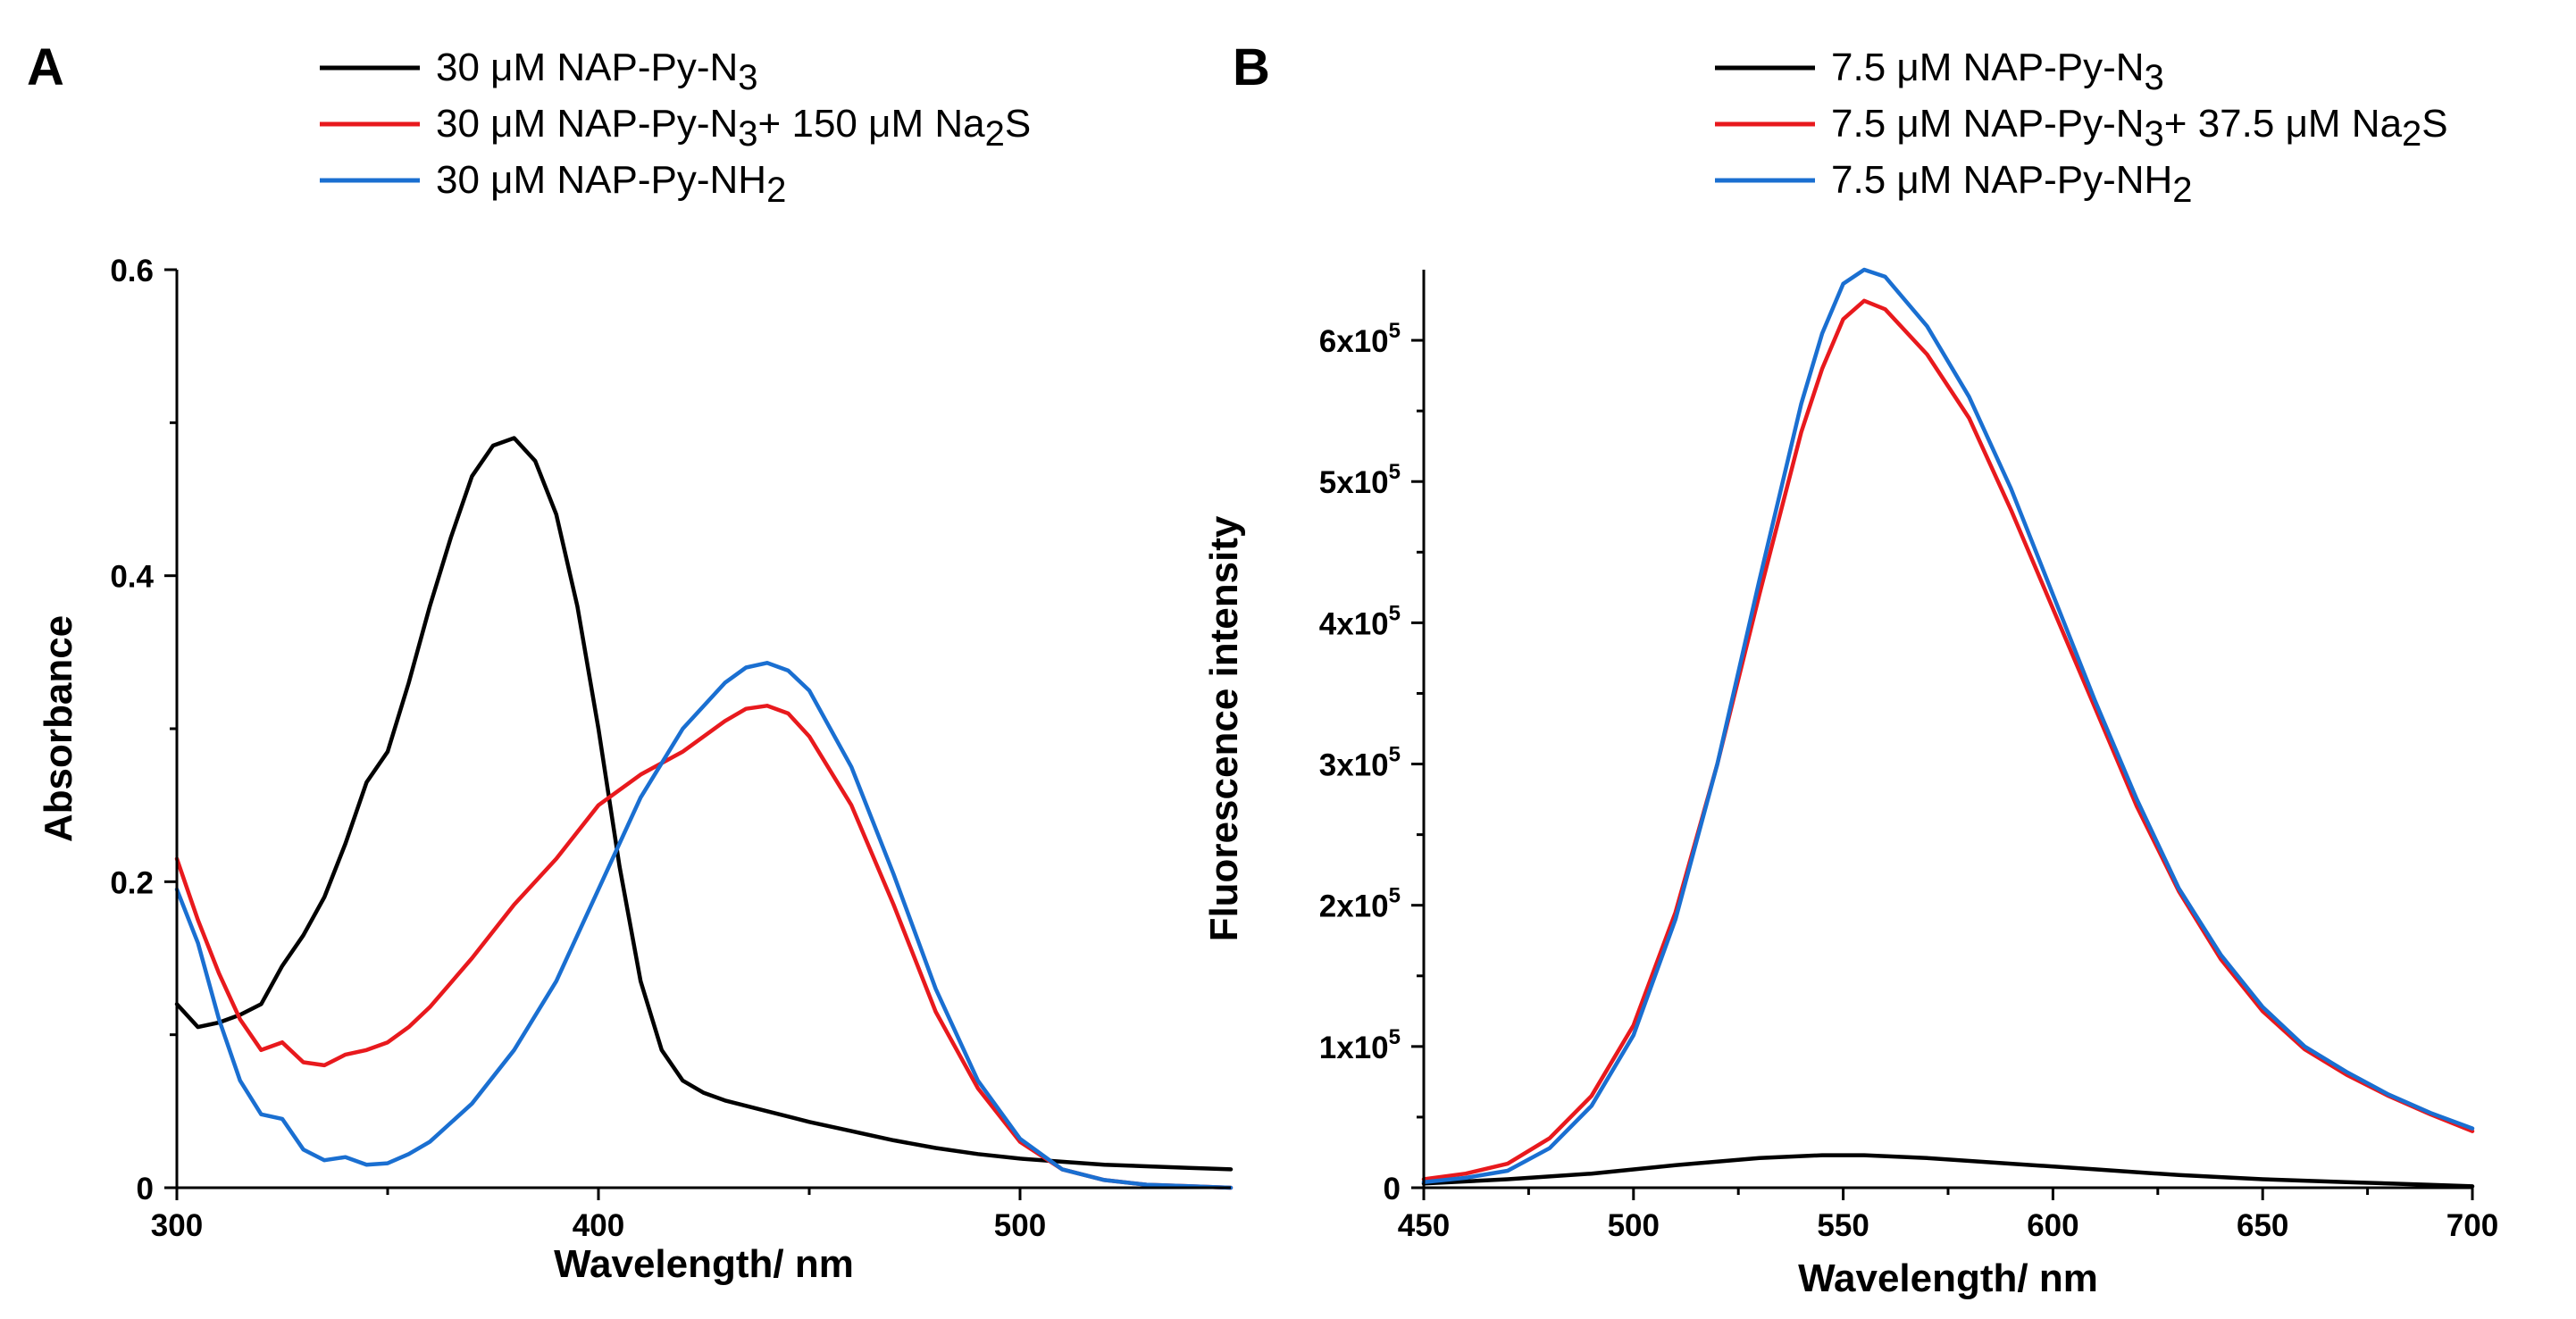 This screenshot has width=2576, height=1319. I want to click on y-tick-label: 0.4, so click(132, 578).